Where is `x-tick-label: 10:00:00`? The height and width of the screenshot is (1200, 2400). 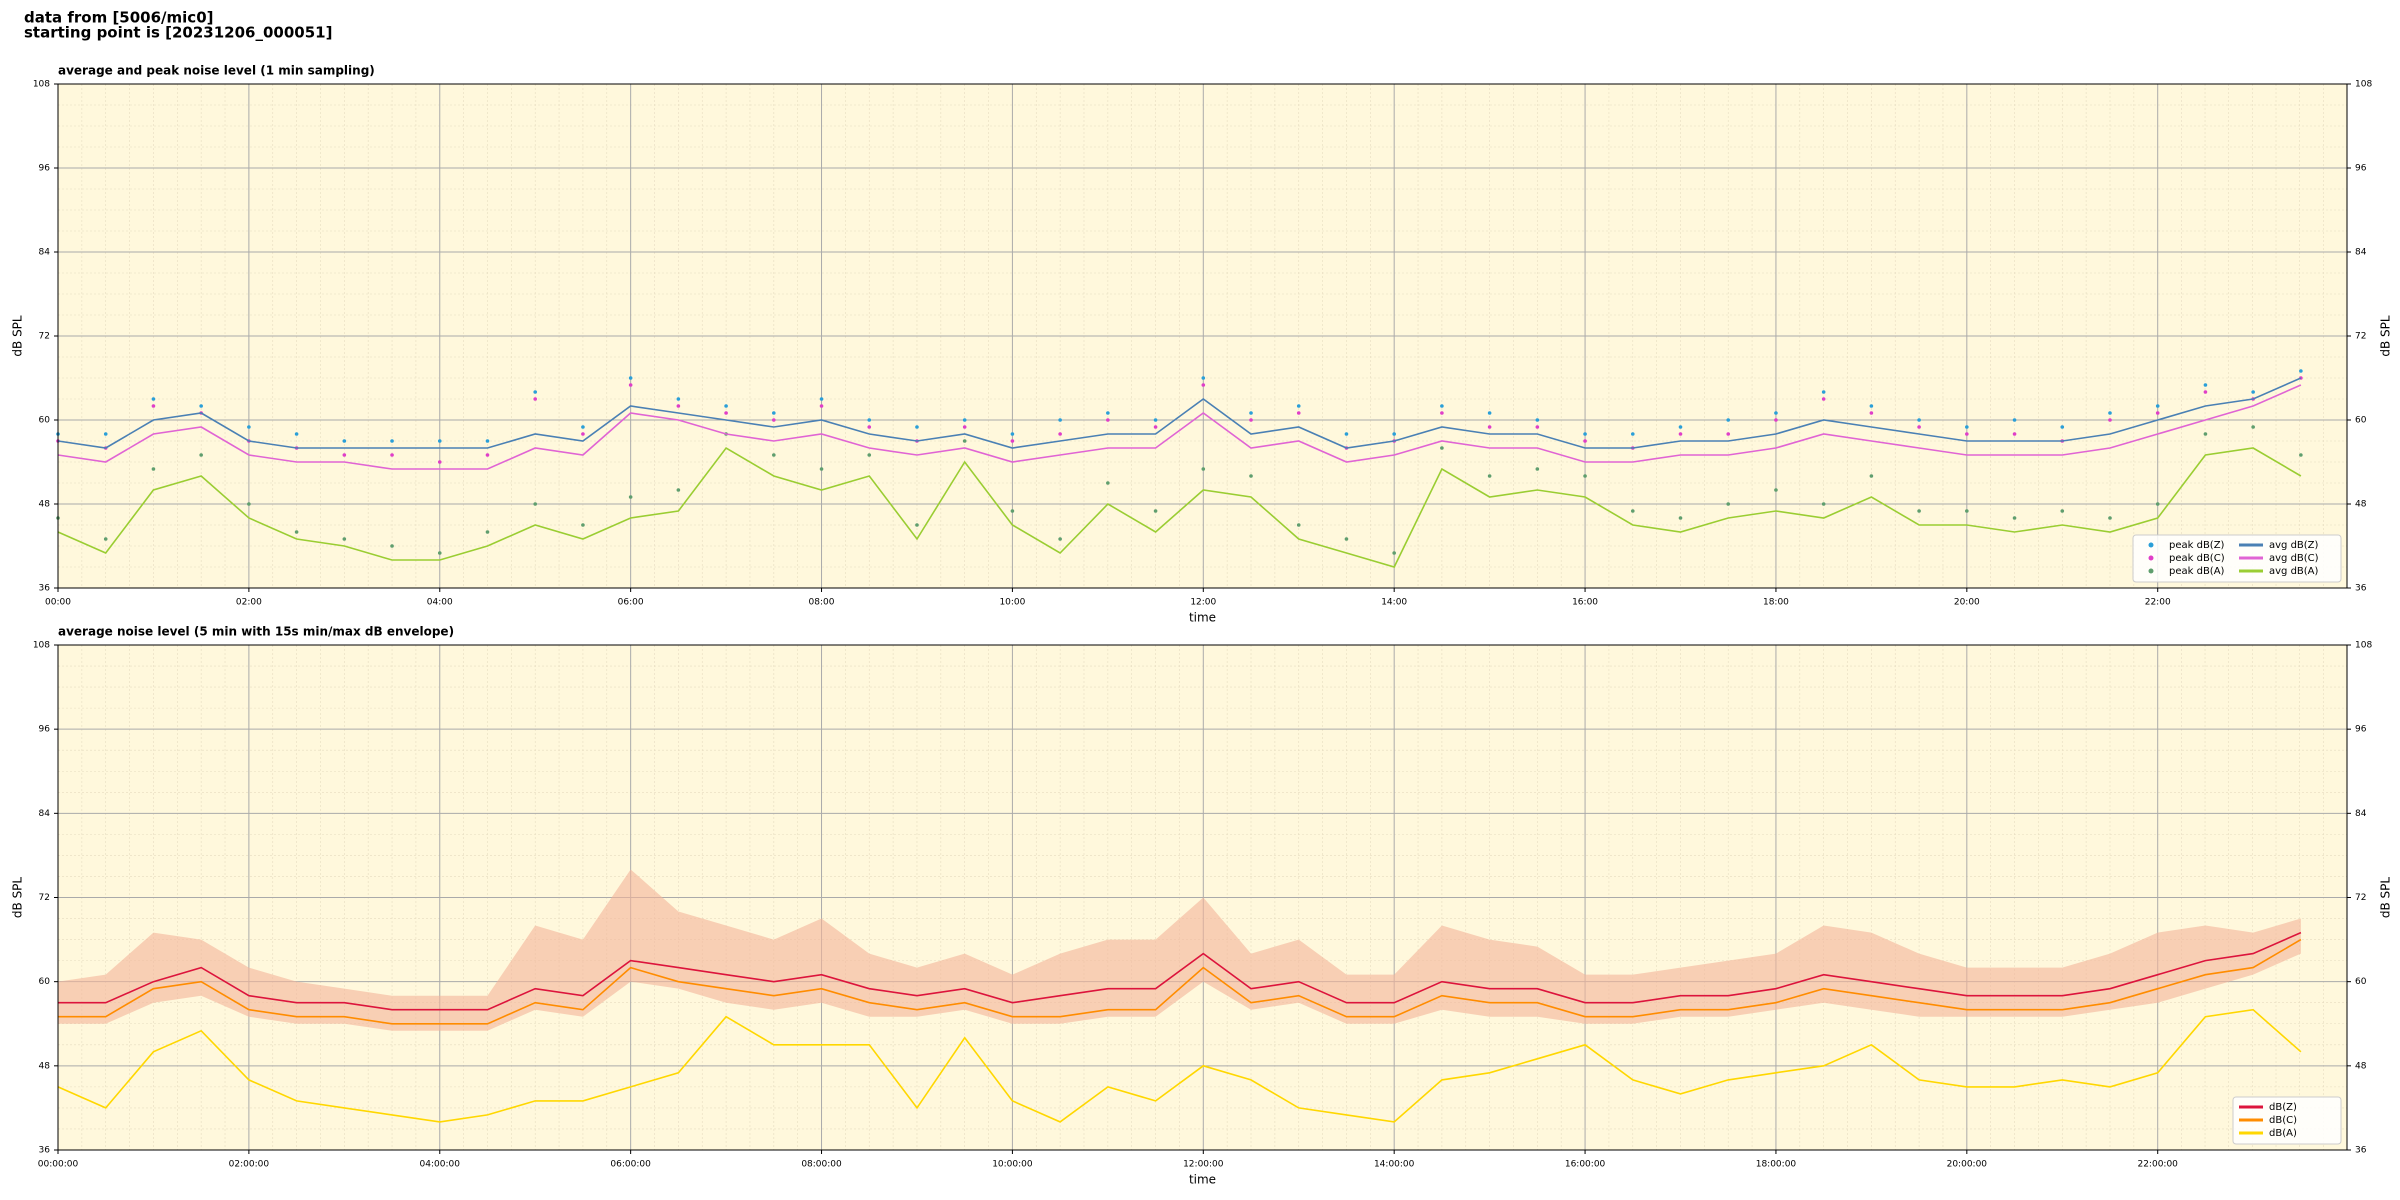
x-tick-label: 10:00:00 is located at coordinates (1012, 1165).